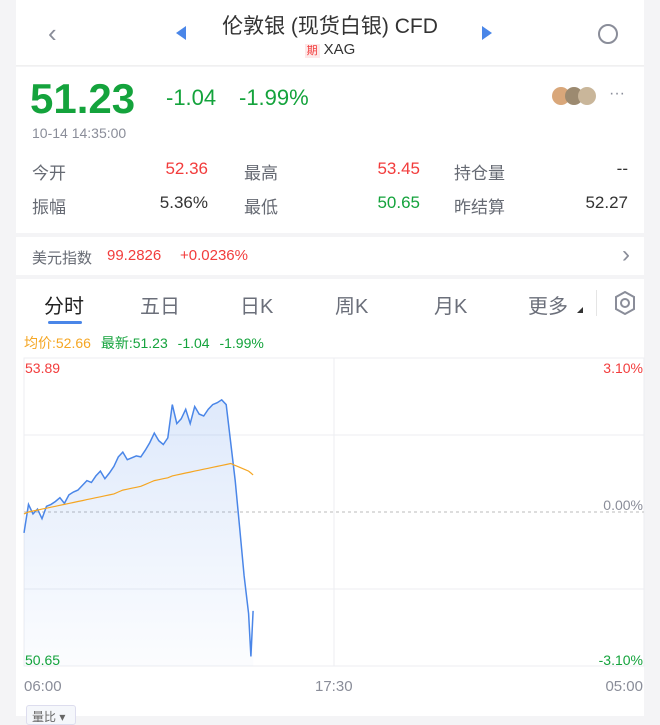 This screenshot has width=660, height=725. What do you see at coordinates (606, 202) in the screenshot?
I see `stat-value: 52.27` at bounding box center [606, 202].